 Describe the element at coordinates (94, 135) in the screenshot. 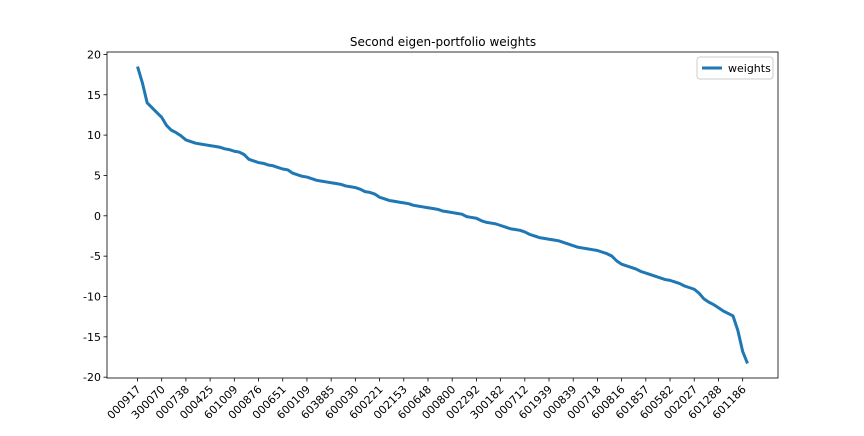

I see `y-tick-label: 10` at that location.